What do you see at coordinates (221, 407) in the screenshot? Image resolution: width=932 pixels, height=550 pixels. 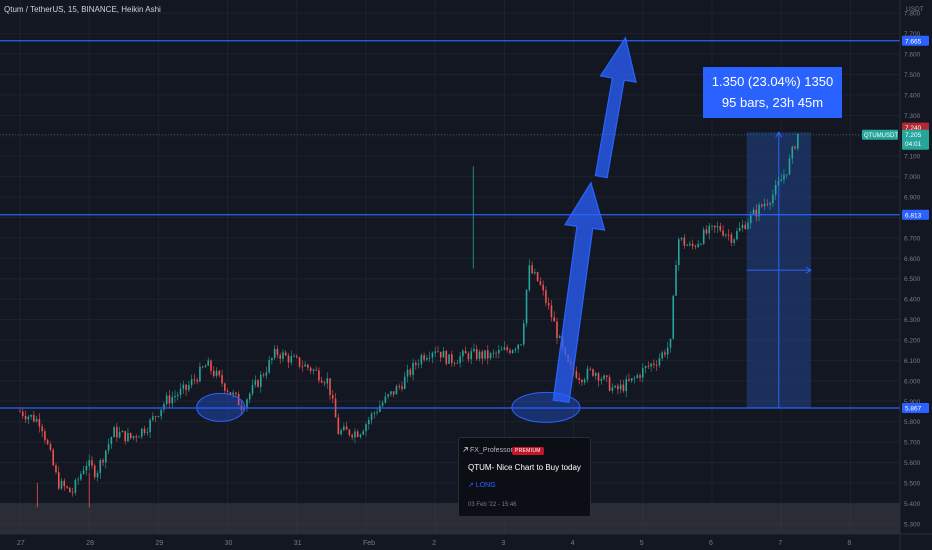 I see `support-ellipse` at bounding box center [221, 407].